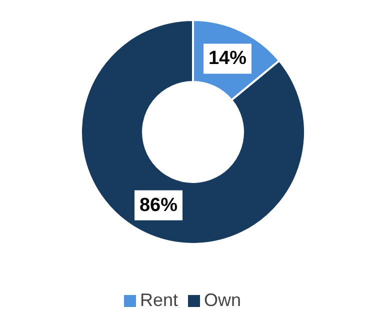 The height and width of the screenshot is (325, 375). Describe the element at coordinates (227, 59) in the screenshot. I see `data-label: 14%` at that location.